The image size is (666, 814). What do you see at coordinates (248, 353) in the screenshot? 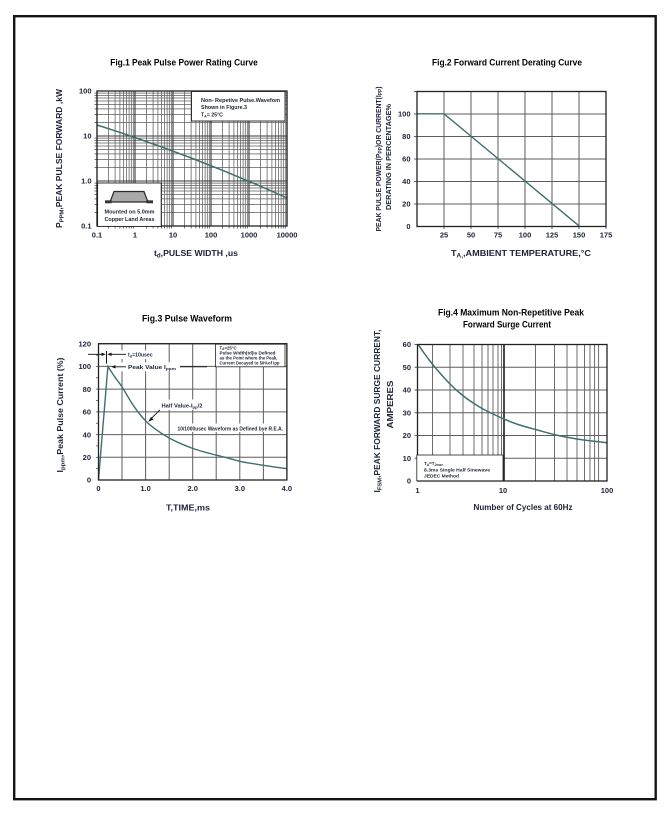
I see `svg-text: Pulse Width(td)is Defined` at bounding box center [248, 353].